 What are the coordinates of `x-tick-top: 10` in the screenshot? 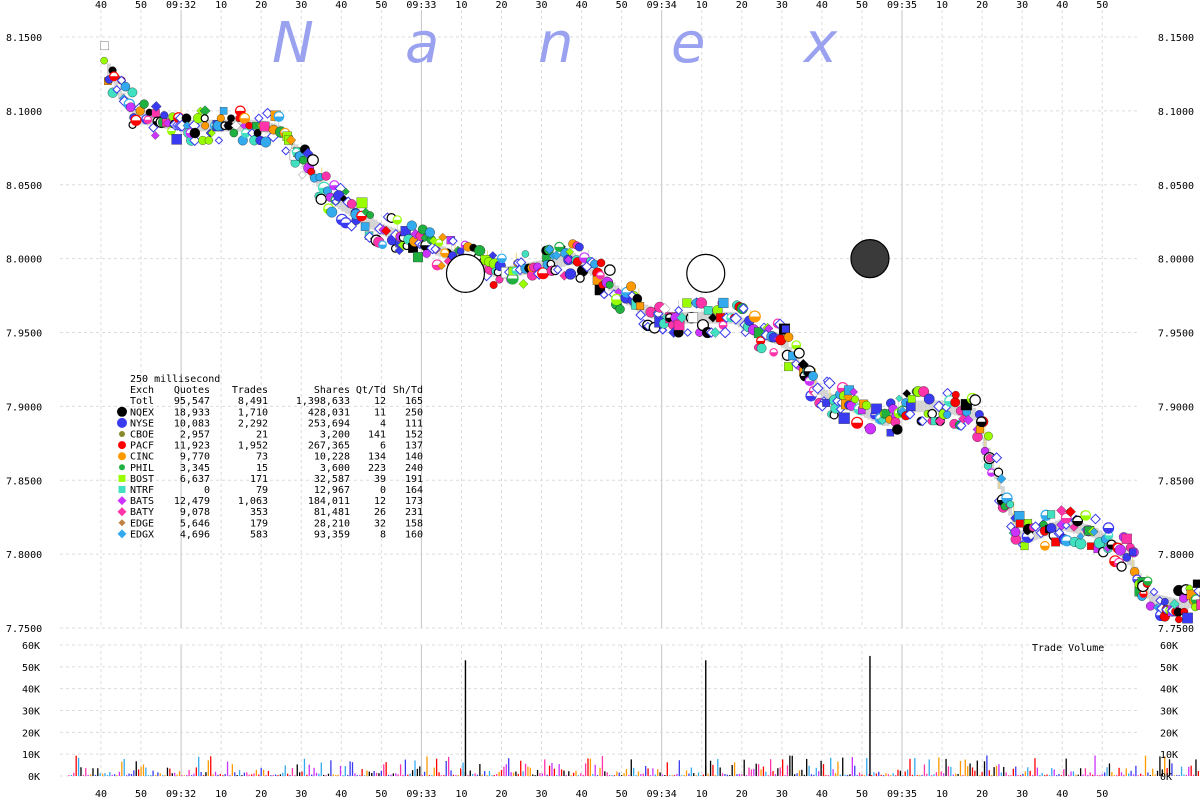 It's located at (221, 5).